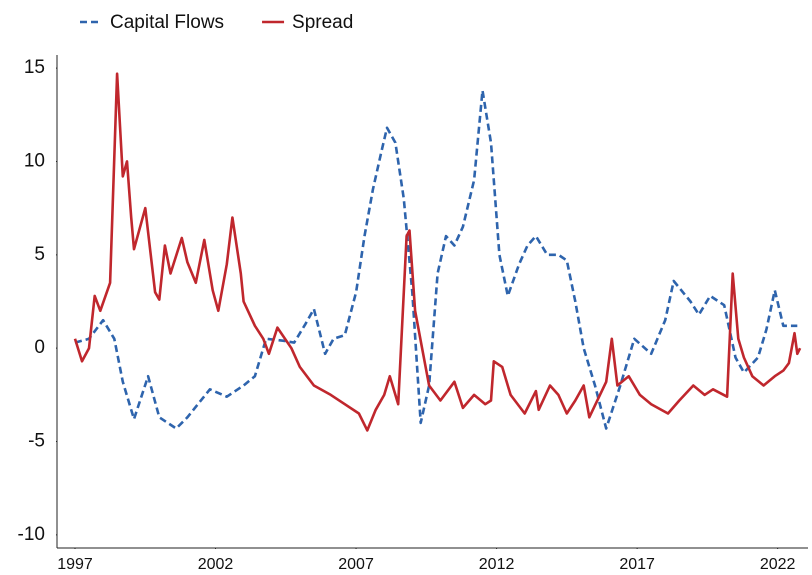 The image size is (812, 575). Describe the element at coordinates (322, 22) in the screenshot. I see `legend-label: Spread` at that location.